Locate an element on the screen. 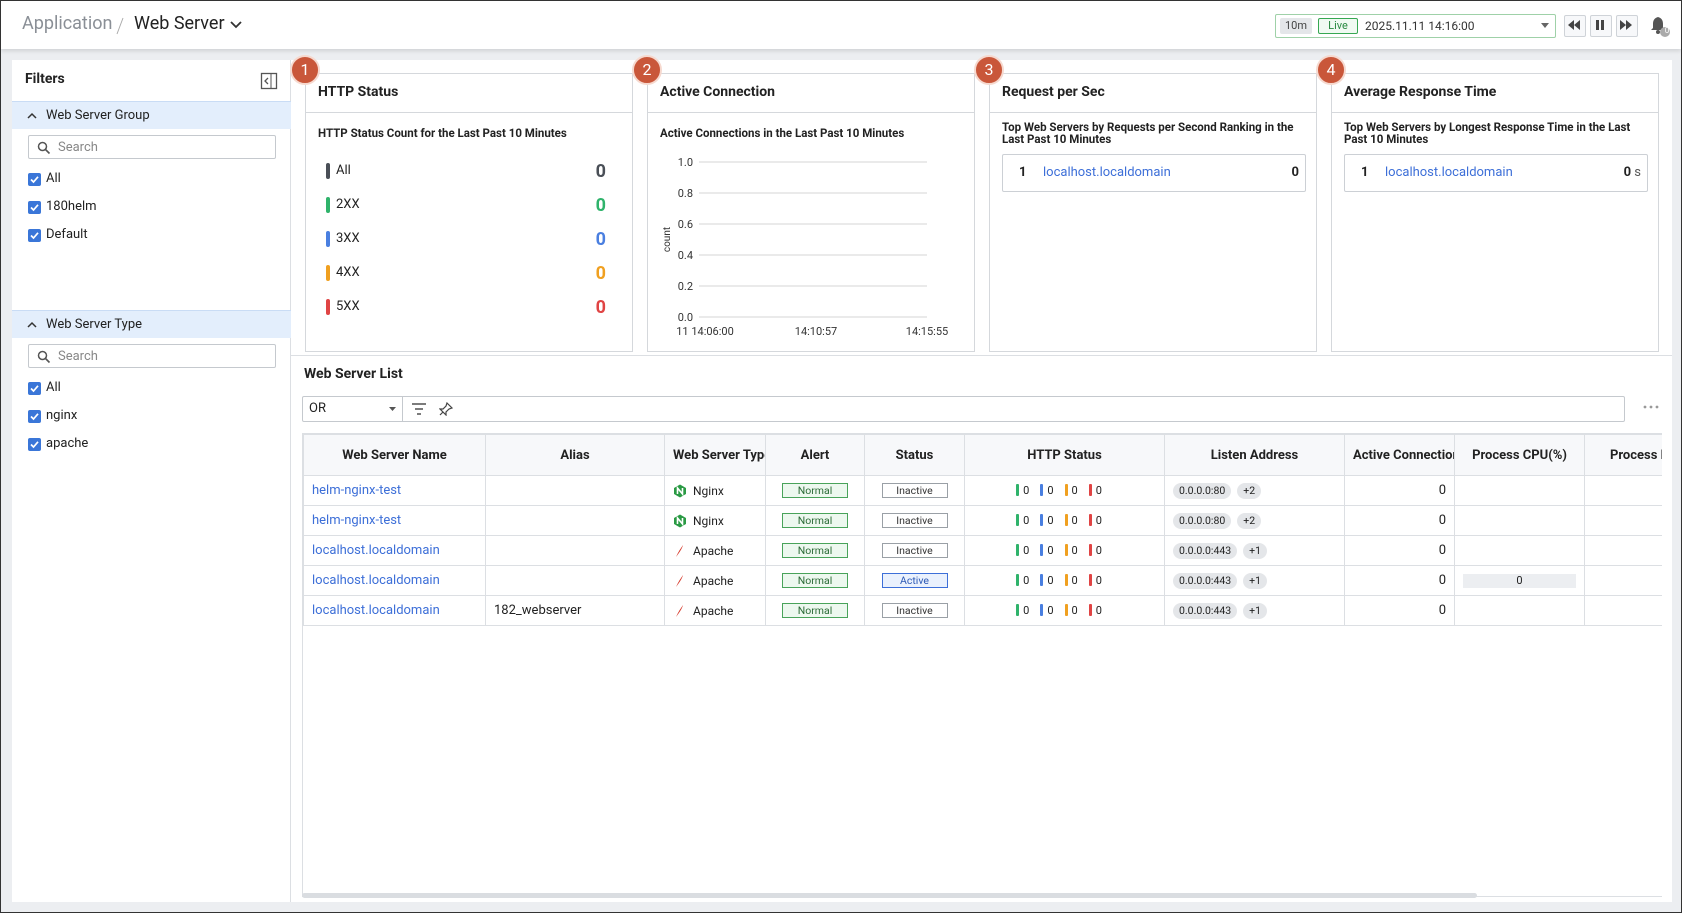 The image size is (1682, 913). collapse-button is located at coordinates (269, 81).